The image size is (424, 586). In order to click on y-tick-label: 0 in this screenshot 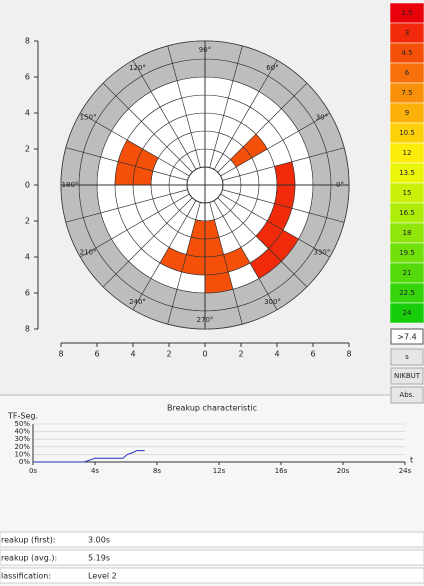, I will do `click(27, 185)`.